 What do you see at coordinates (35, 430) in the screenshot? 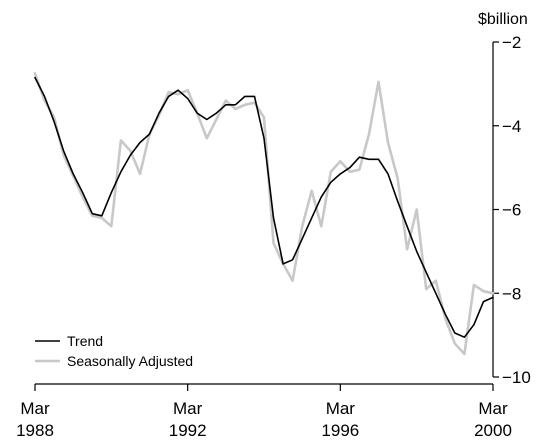
I see `x-tick-label: 1988` at bounding box center [35, 430].